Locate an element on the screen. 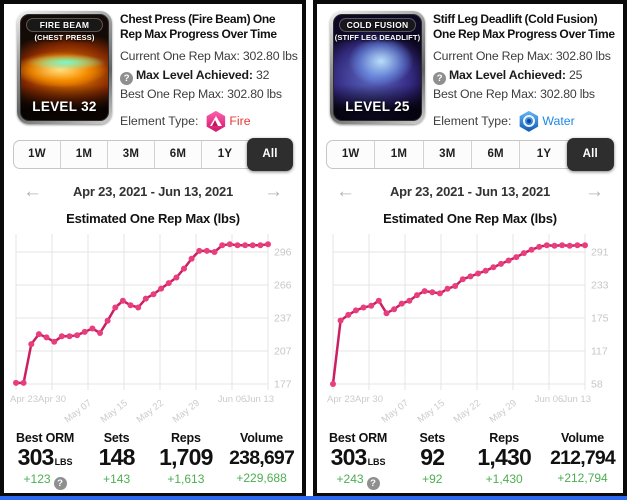 This screenshot has width=627, height=500. sets-stat: Sets 148 +143 is located at coordinates (117, 460).